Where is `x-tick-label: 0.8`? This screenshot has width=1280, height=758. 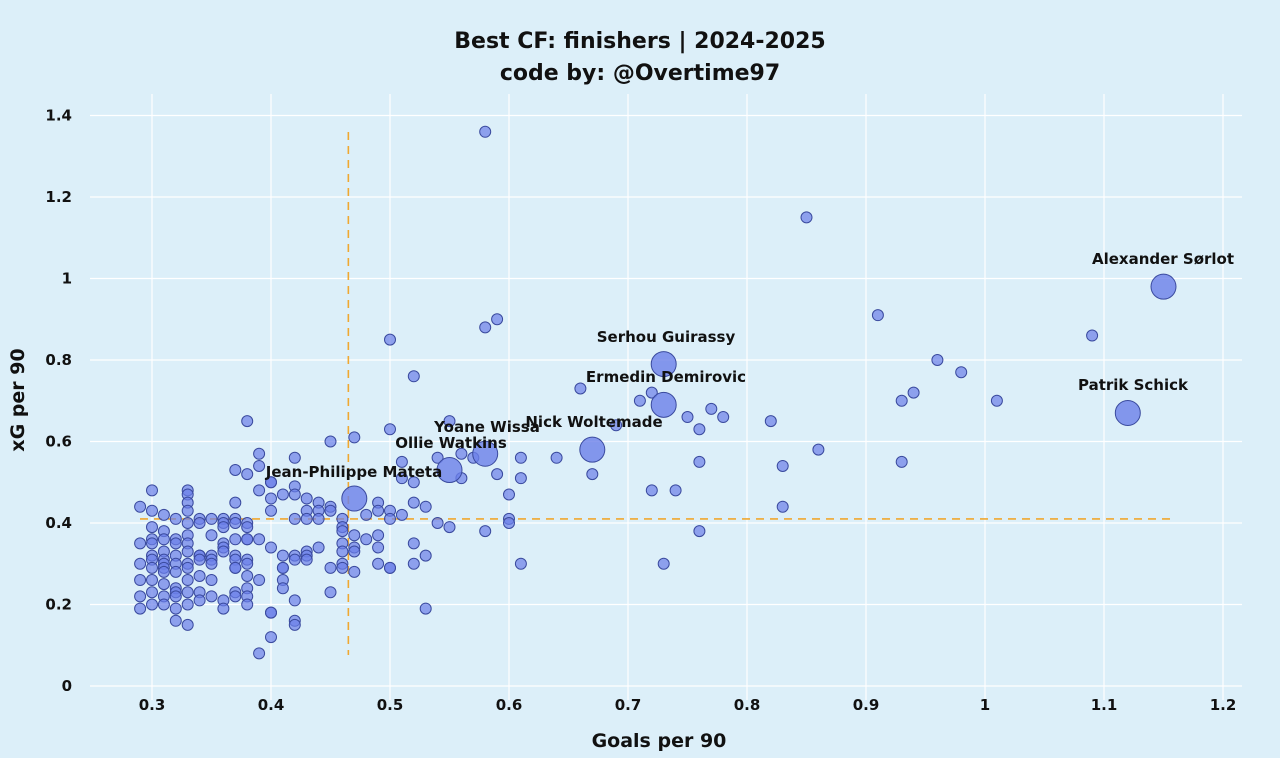 x-tick-label: 0.8 is located at coordinates (747, 705).